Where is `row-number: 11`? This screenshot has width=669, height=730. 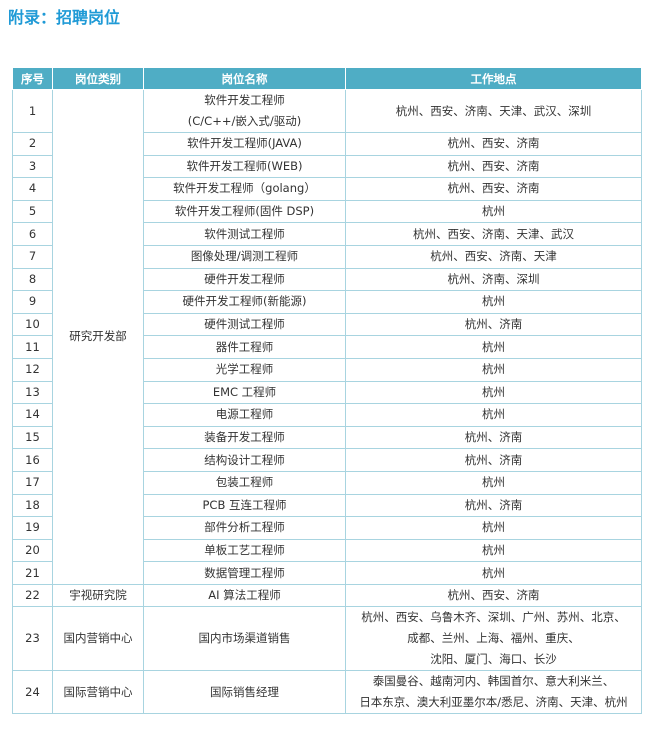
row-number: 11 is located at coordinates (32, 347).